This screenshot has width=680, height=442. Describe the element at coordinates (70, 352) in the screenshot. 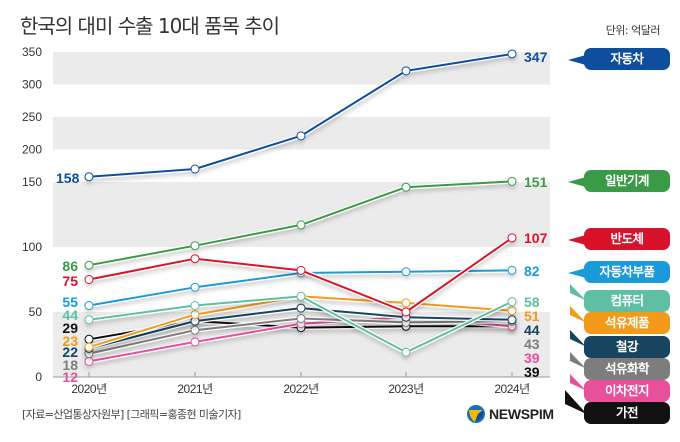

I see `start-value-label: 22` at that location.